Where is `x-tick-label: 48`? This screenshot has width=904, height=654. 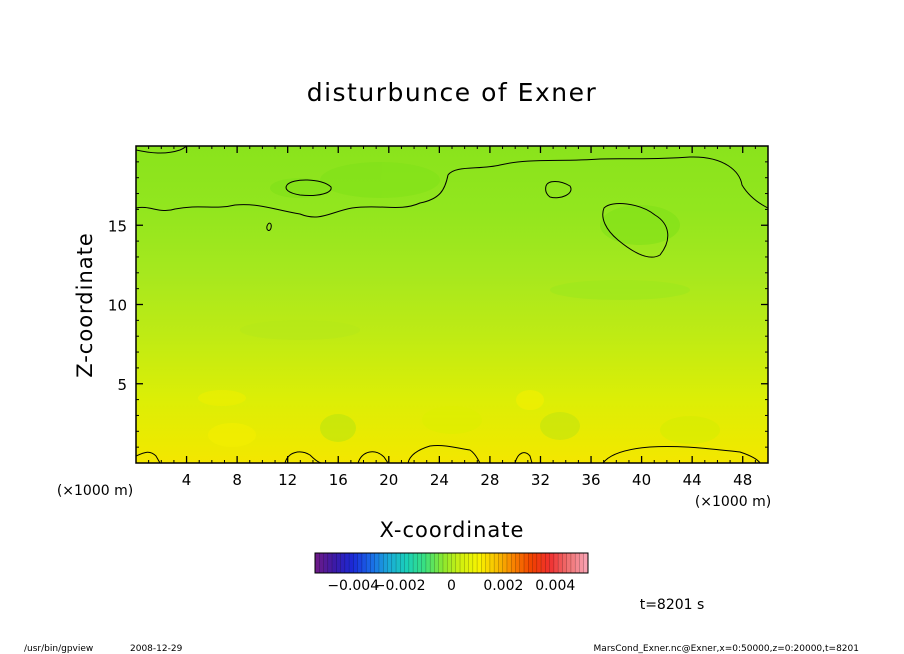
x-tick-label: 48 is located at coordinates (742, 480).